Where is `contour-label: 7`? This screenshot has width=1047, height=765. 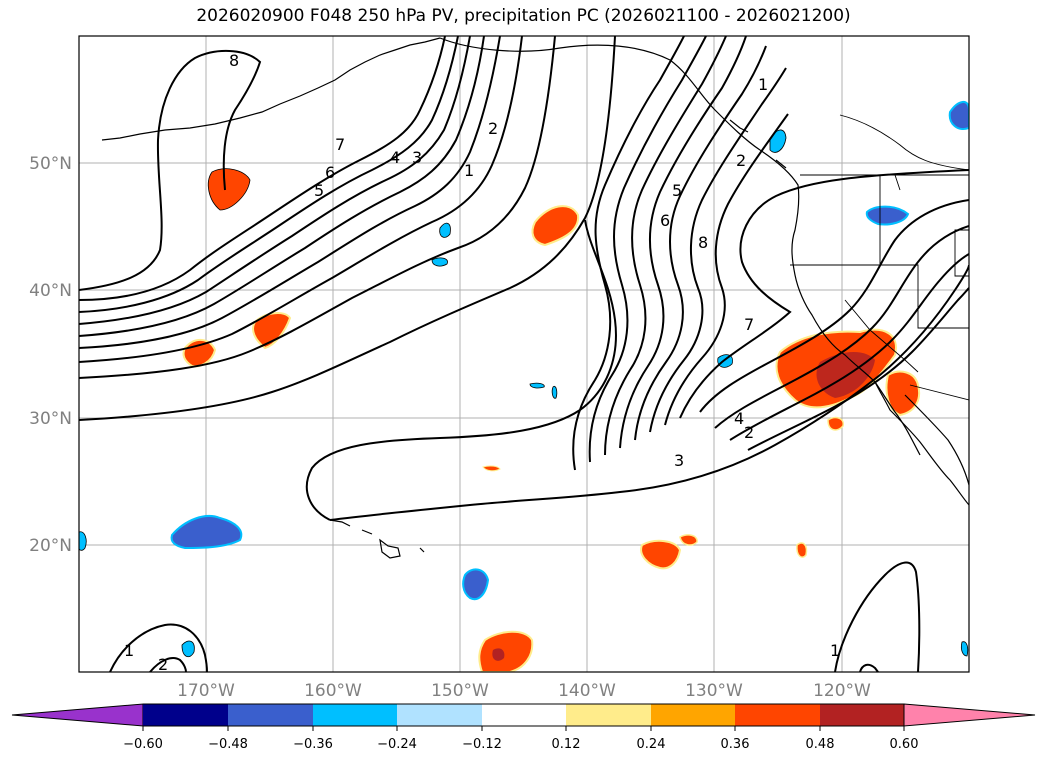 contour-label: 7 is located at coordinates (749, 324).